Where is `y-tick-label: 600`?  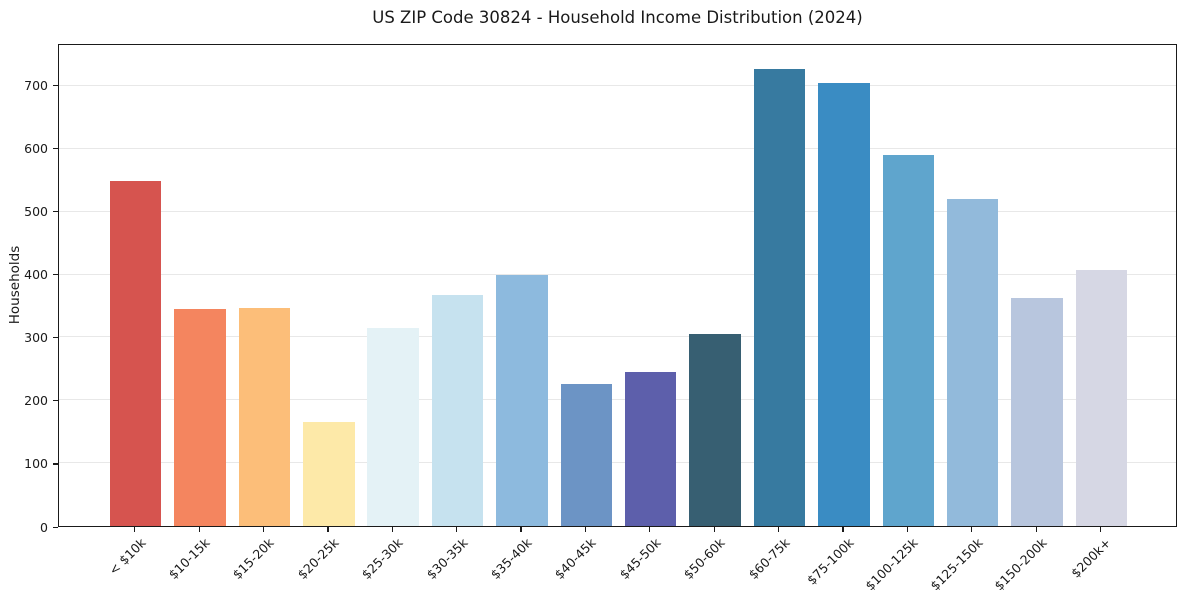
y-tick-label: 600 is located at coordinates (36, 148).